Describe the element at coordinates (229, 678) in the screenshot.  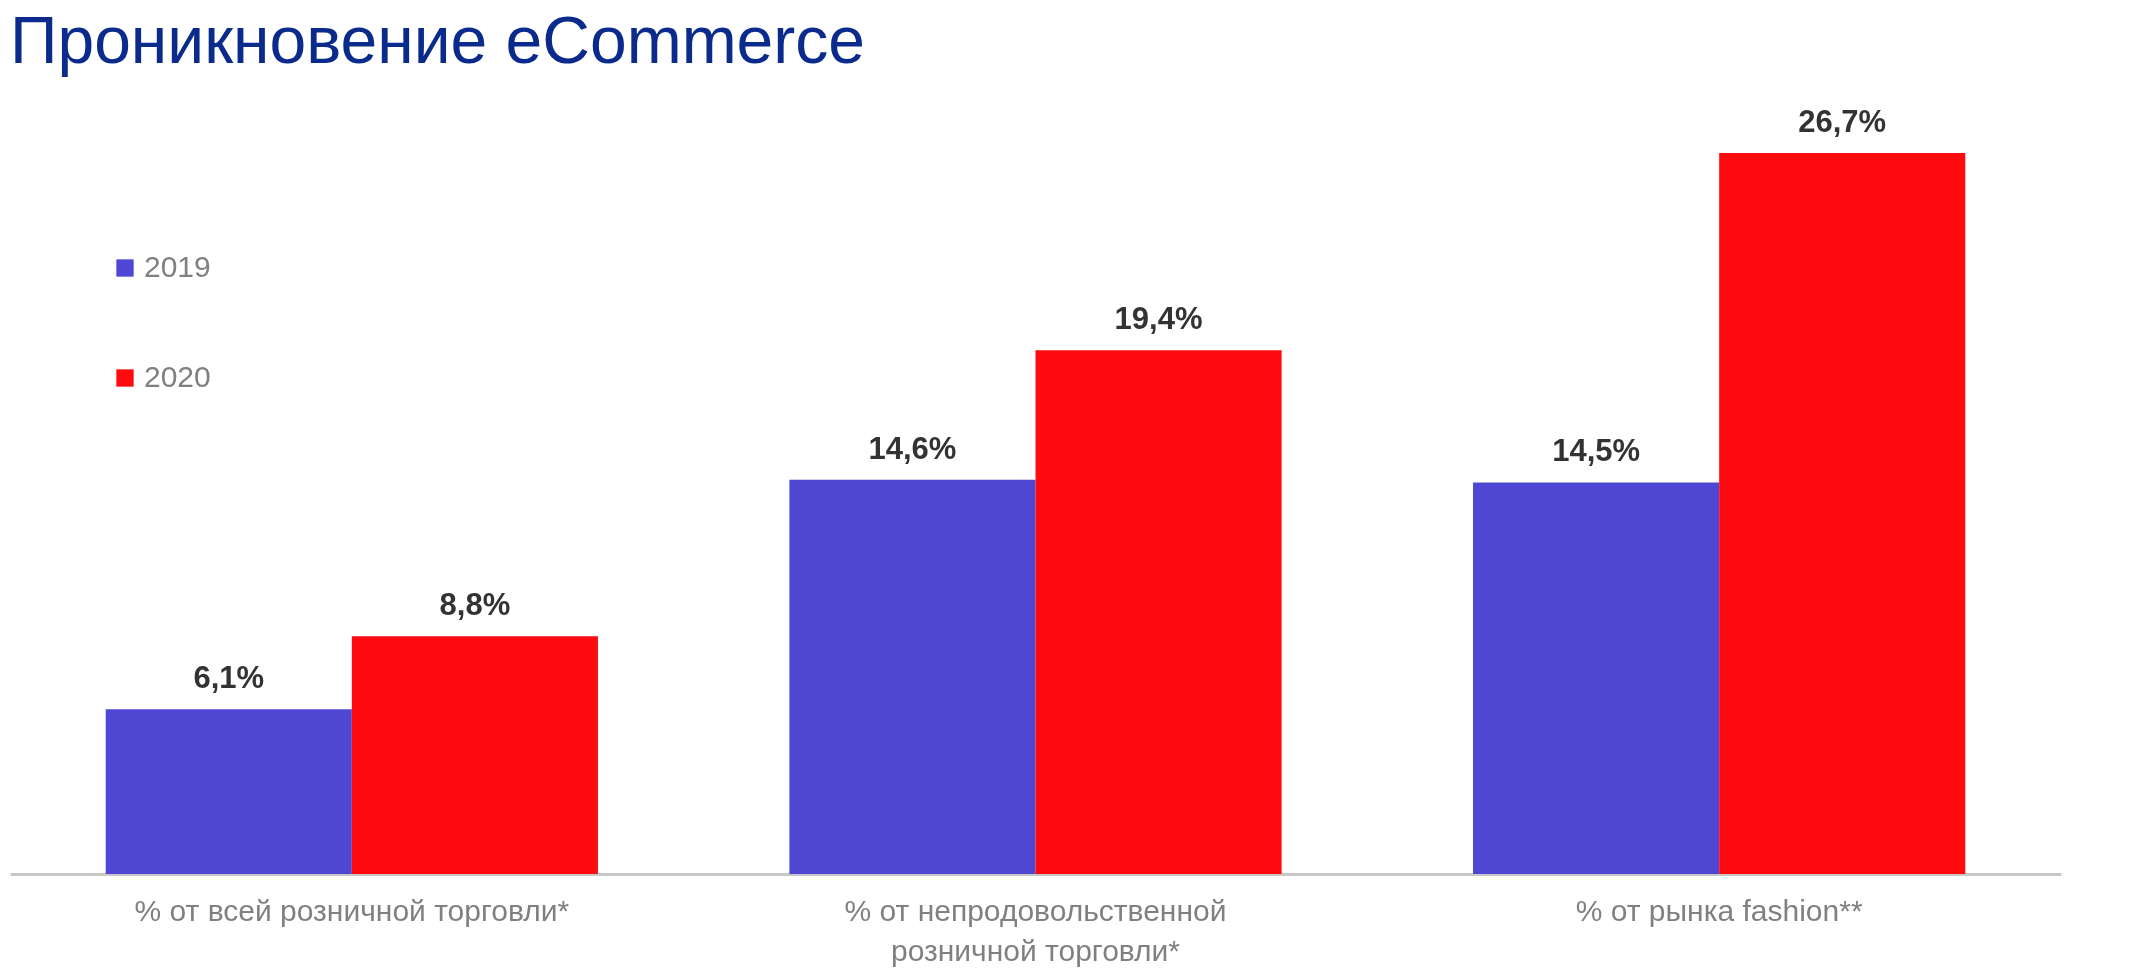
I see `data-label: 6,1%` at that location.